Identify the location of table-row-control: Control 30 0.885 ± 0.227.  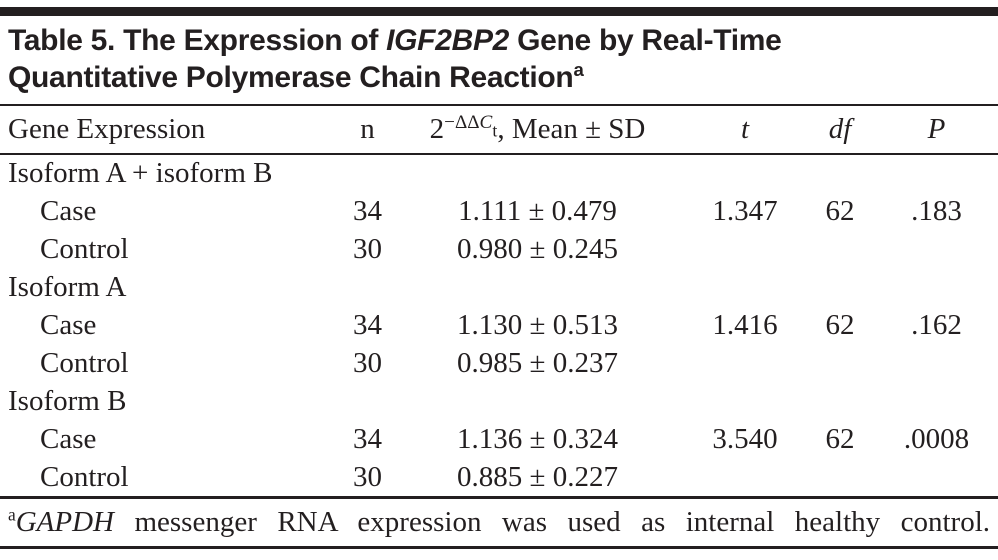
(499, 477).